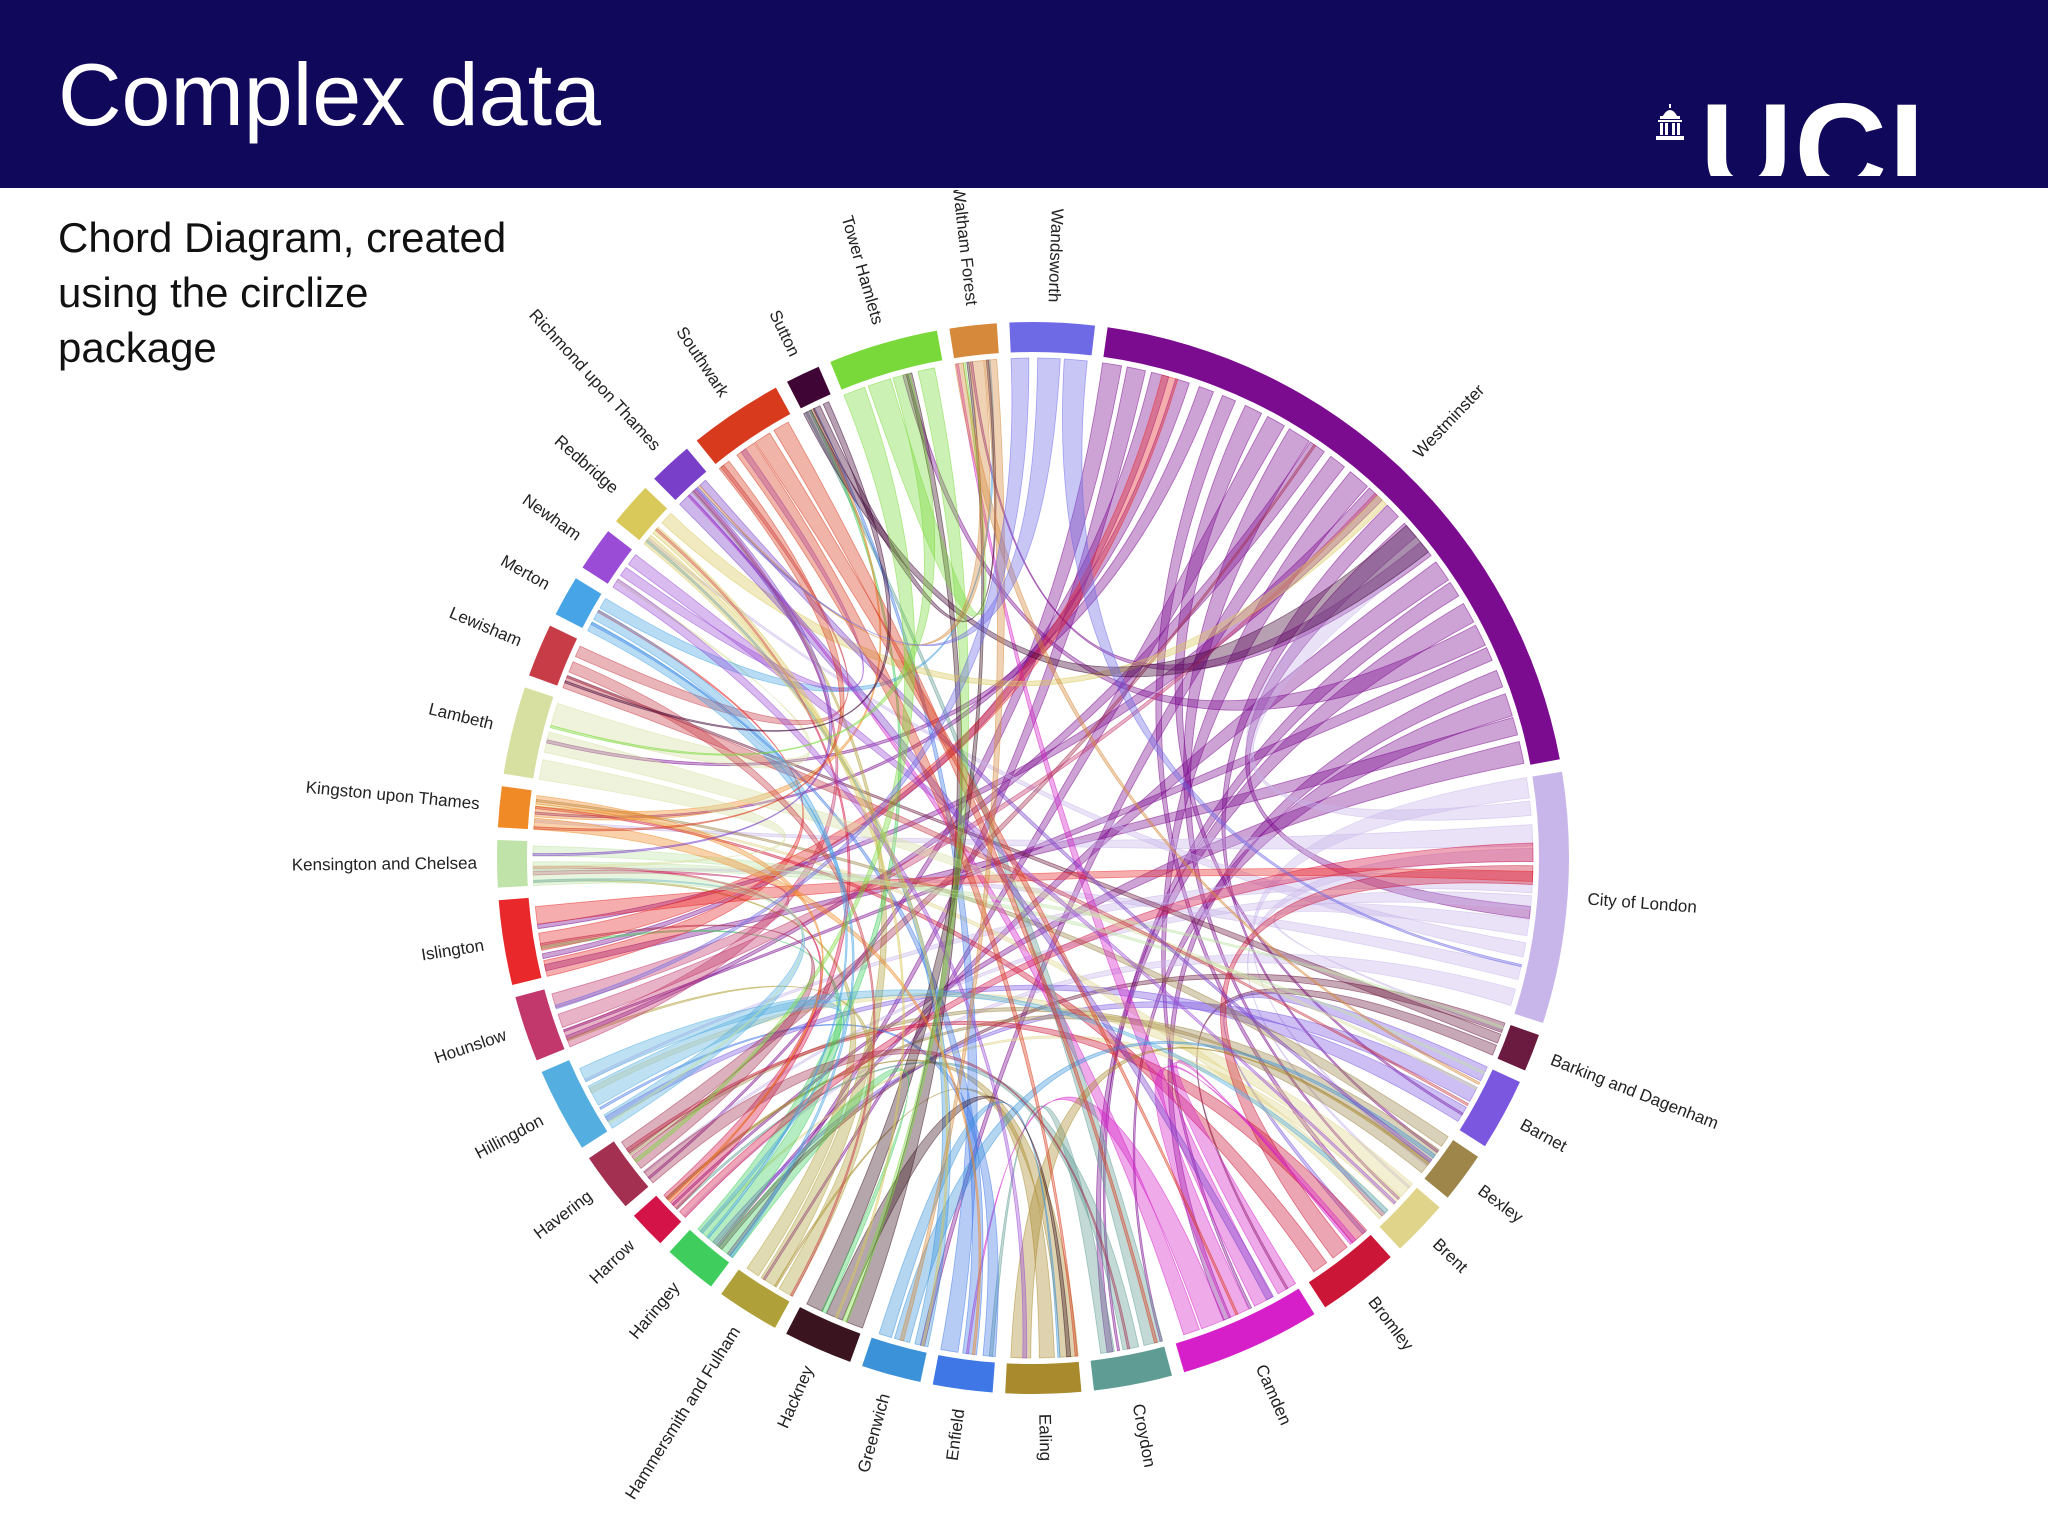 This screenshot has height=1536, width=2048. I want to click on sector-label: Bexley, so click(1500, 1204).